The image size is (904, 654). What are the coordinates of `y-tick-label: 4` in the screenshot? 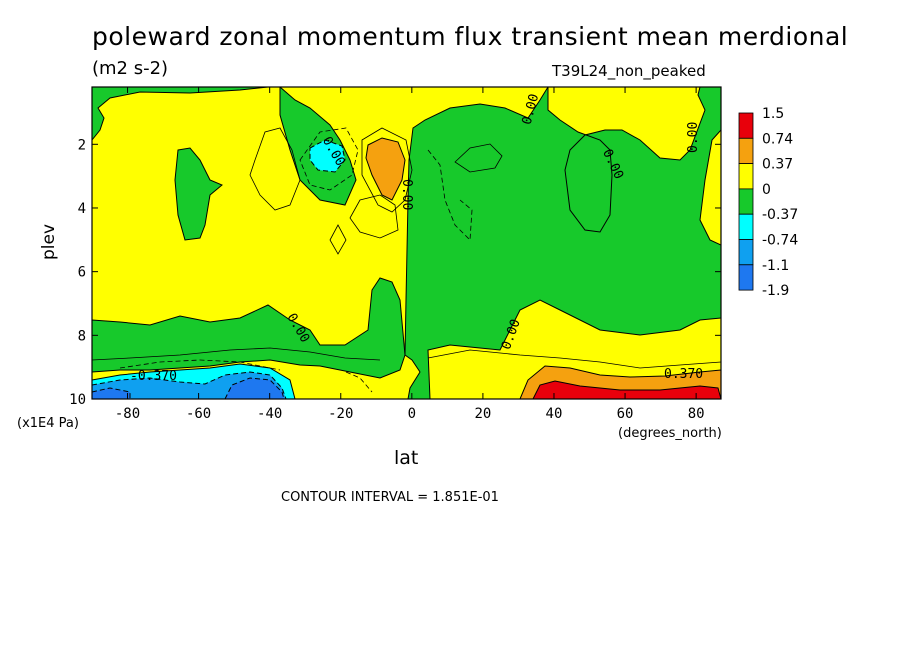 It's located at (82, 209).